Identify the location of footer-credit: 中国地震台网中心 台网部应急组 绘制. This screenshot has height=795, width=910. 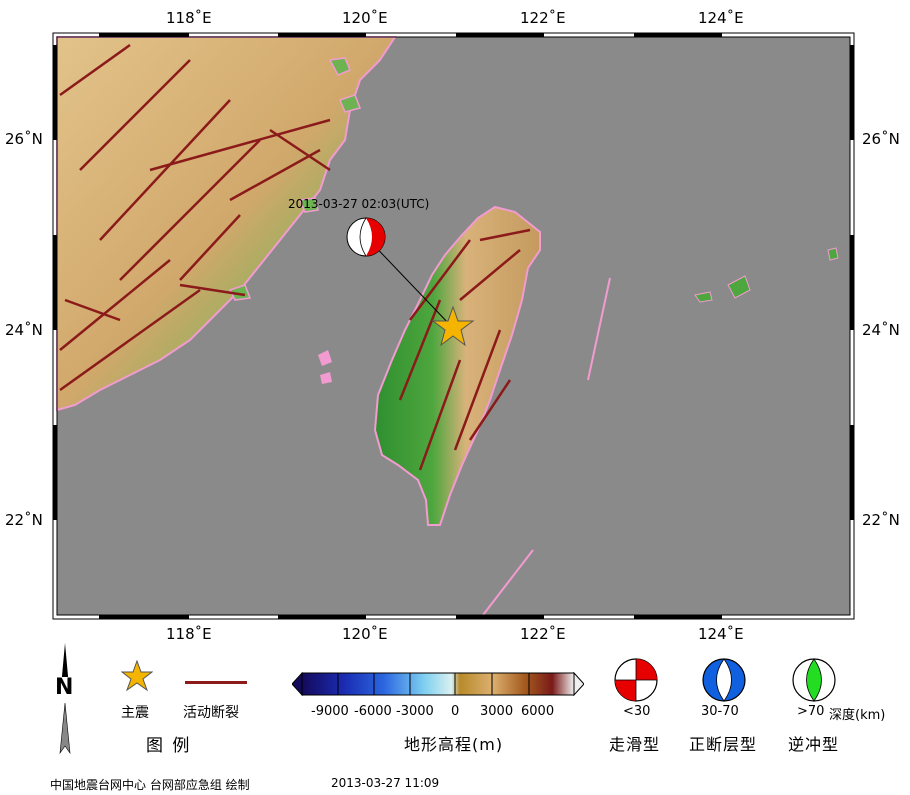
(150, 785).